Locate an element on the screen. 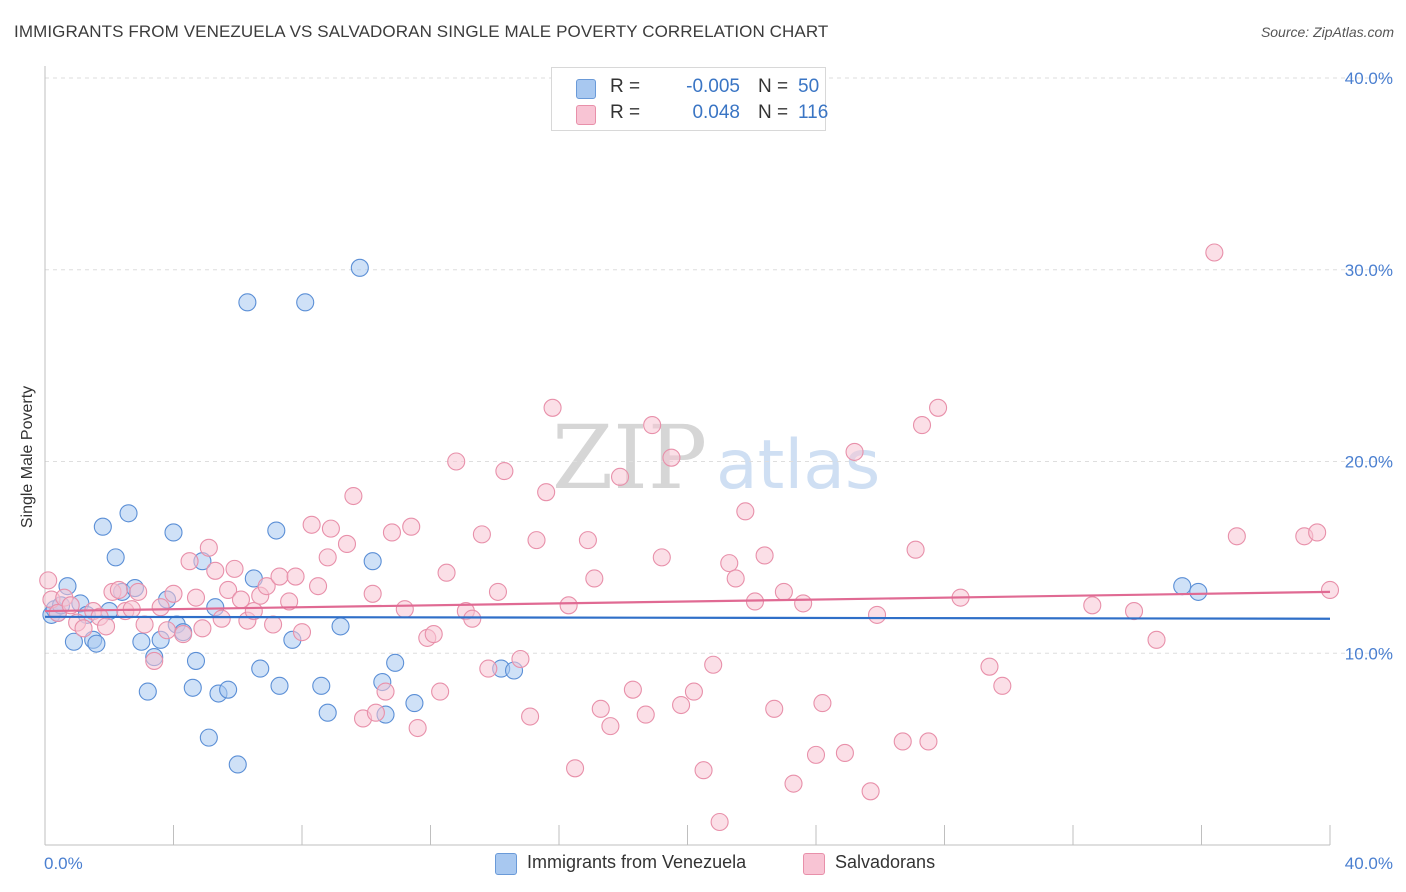 Image resolution: width=1406 pixels, height=892 pixels. salvadoran-trend-line is located at coordinates (687, 601).